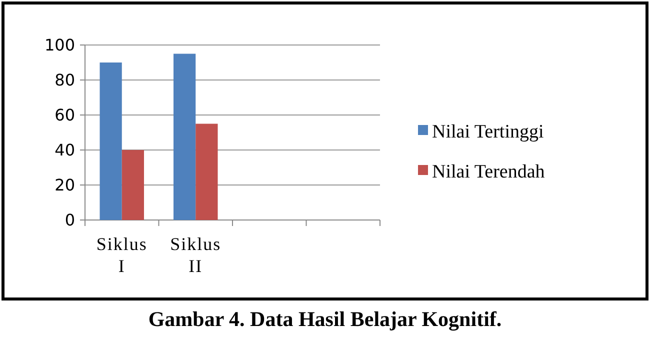 This screenshot has height=339, width=650. Describe the element at coordinates (64, 80) in the screenshot. I see `y-tick-label: 80` at that location.